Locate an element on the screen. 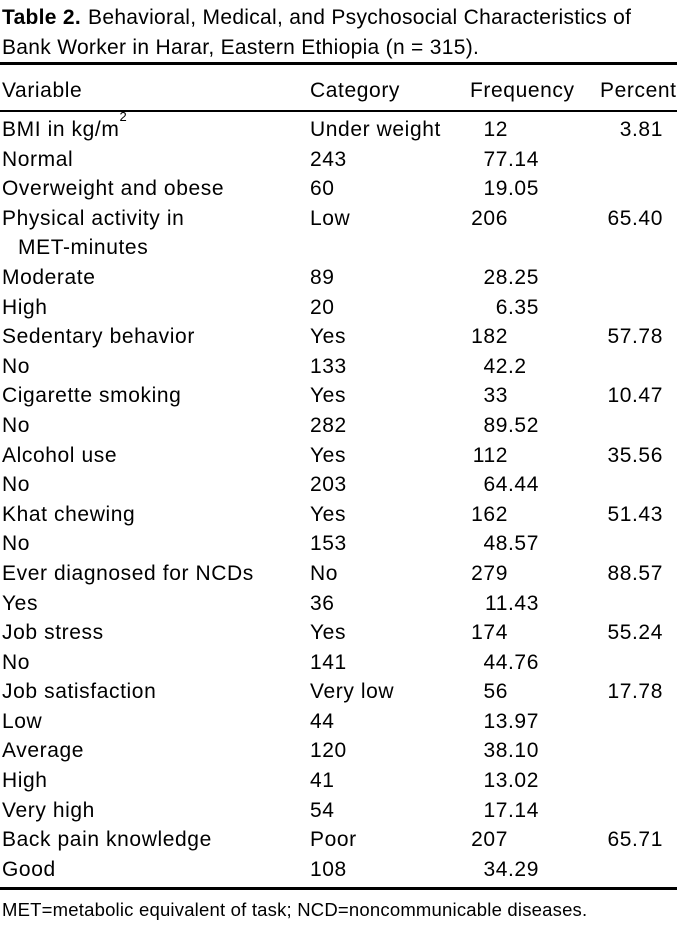 Image resolution: width=677 pixels, height=926 pixels. variable-cell: Alcohol use is located at coordinates (60, 455).